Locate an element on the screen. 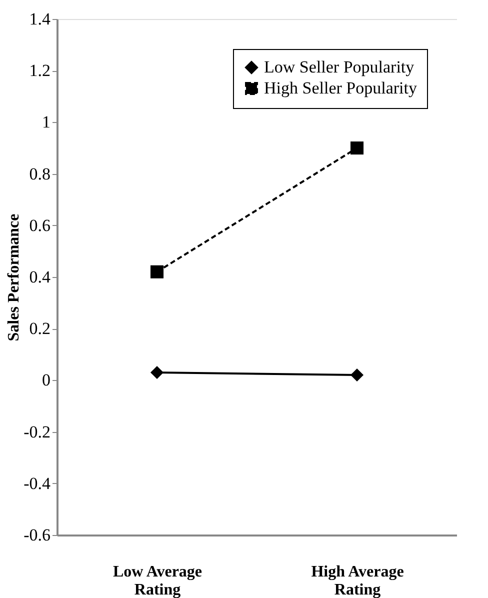 This screenshot has height=598, width=488. y-tick-label: 0.6 is located at coordinates (39, 225).